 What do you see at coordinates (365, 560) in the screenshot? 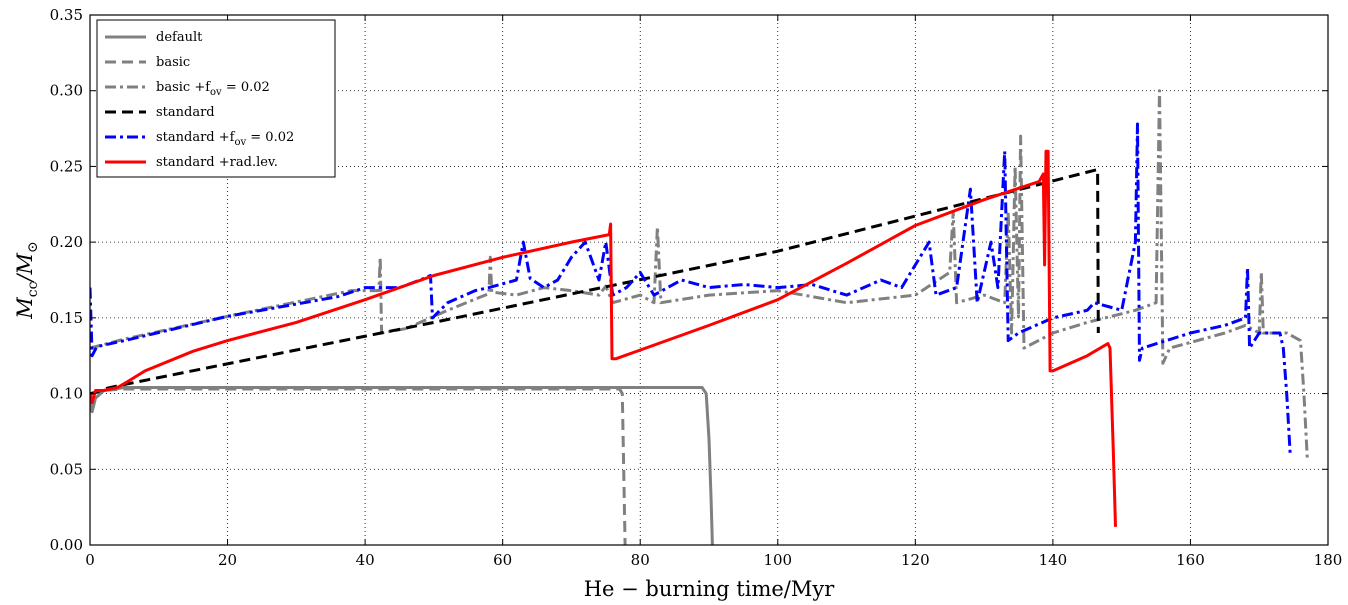
I see `x-tick-label: 40` at bounding box center [365, 560].